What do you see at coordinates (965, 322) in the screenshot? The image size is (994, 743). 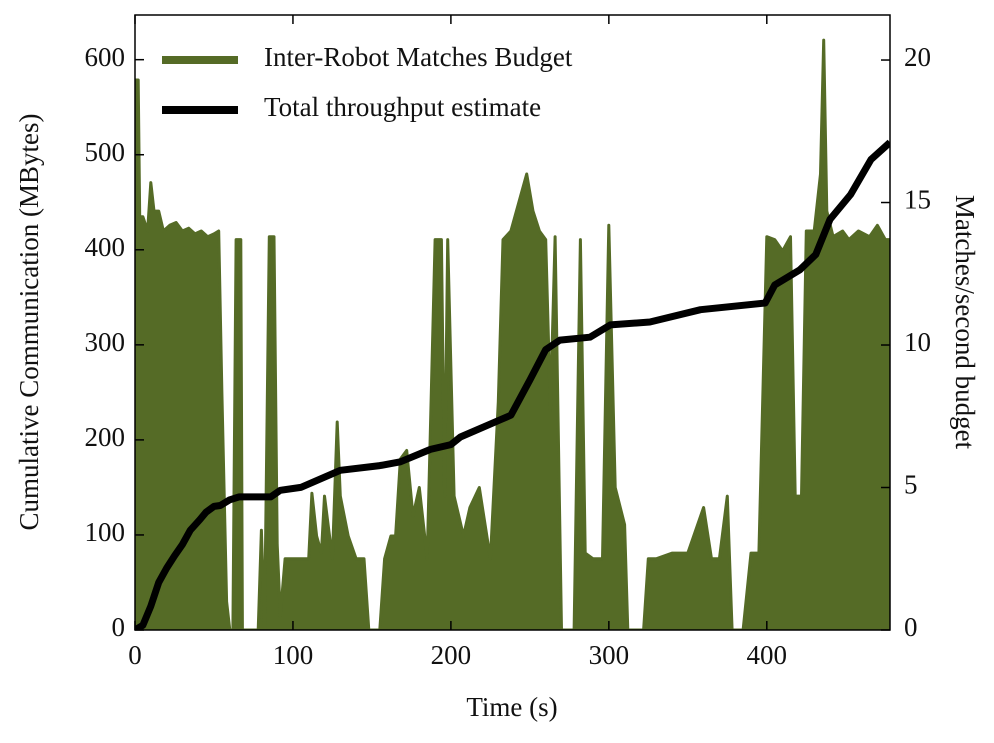 I see `y2-axis-label: Matches/second budget` at bounding box center [965, 322].